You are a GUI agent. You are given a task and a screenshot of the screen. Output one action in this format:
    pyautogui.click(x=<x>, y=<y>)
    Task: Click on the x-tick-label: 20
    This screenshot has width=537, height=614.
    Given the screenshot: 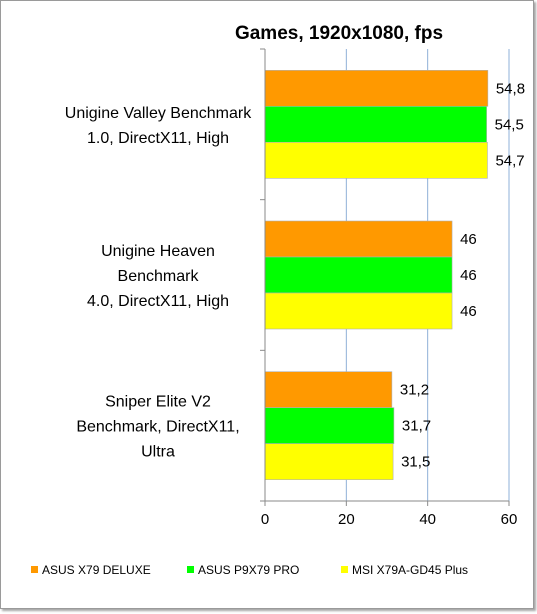 What is the action you would take?
    pyautogui.click(x=346, y=519)
    